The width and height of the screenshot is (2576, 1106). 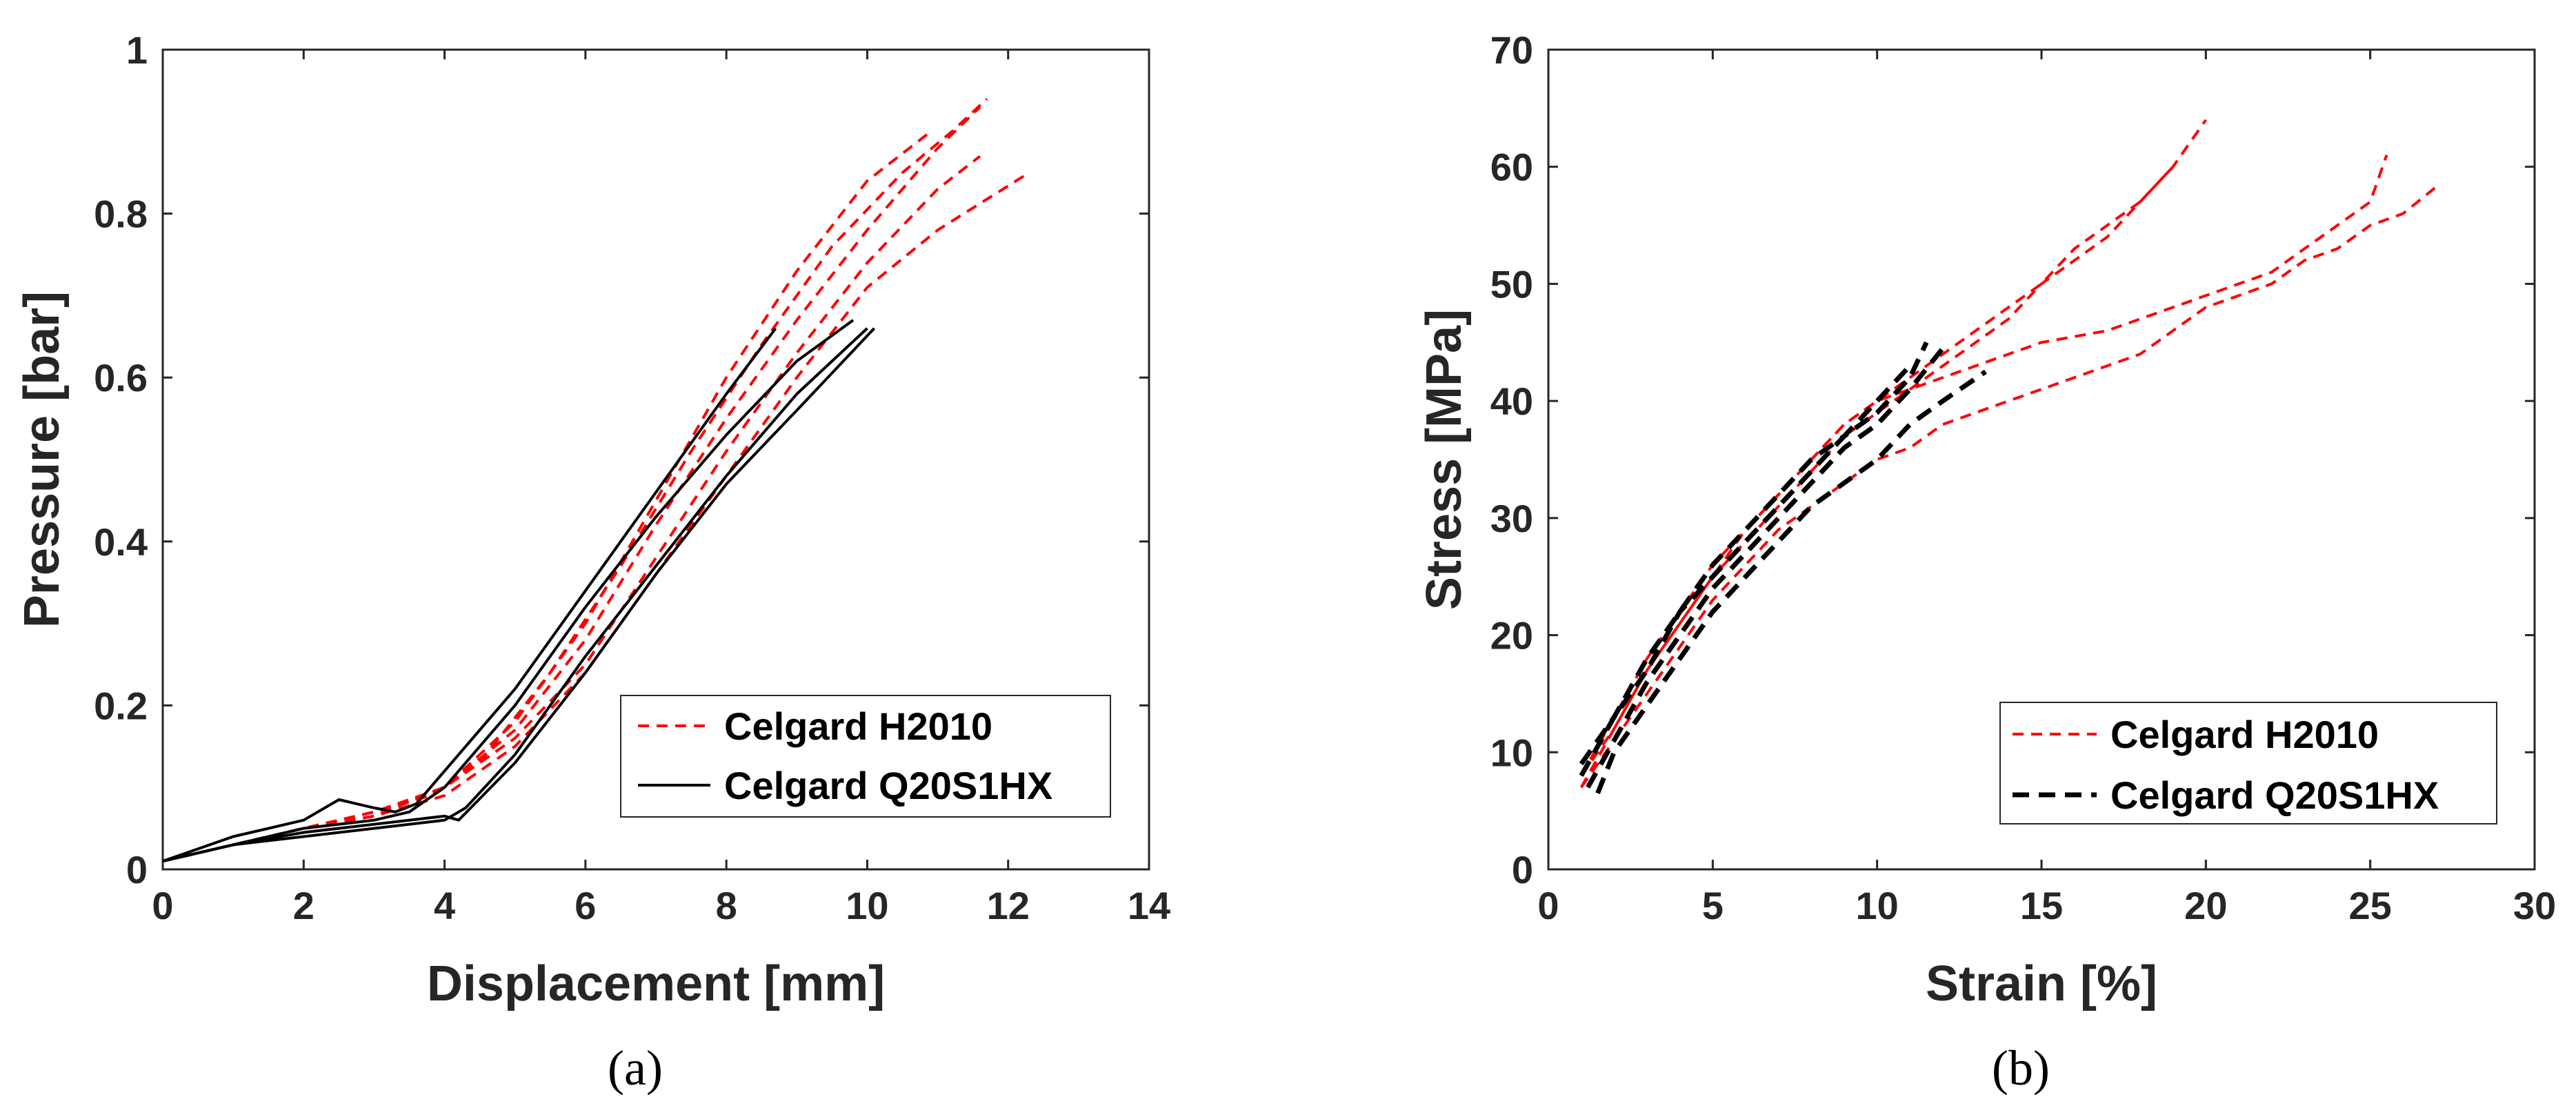 What do you see at coordinates (137, 50) in the screenshot?
I see `y-tick-label: 1` at bounding box center [137, 50].